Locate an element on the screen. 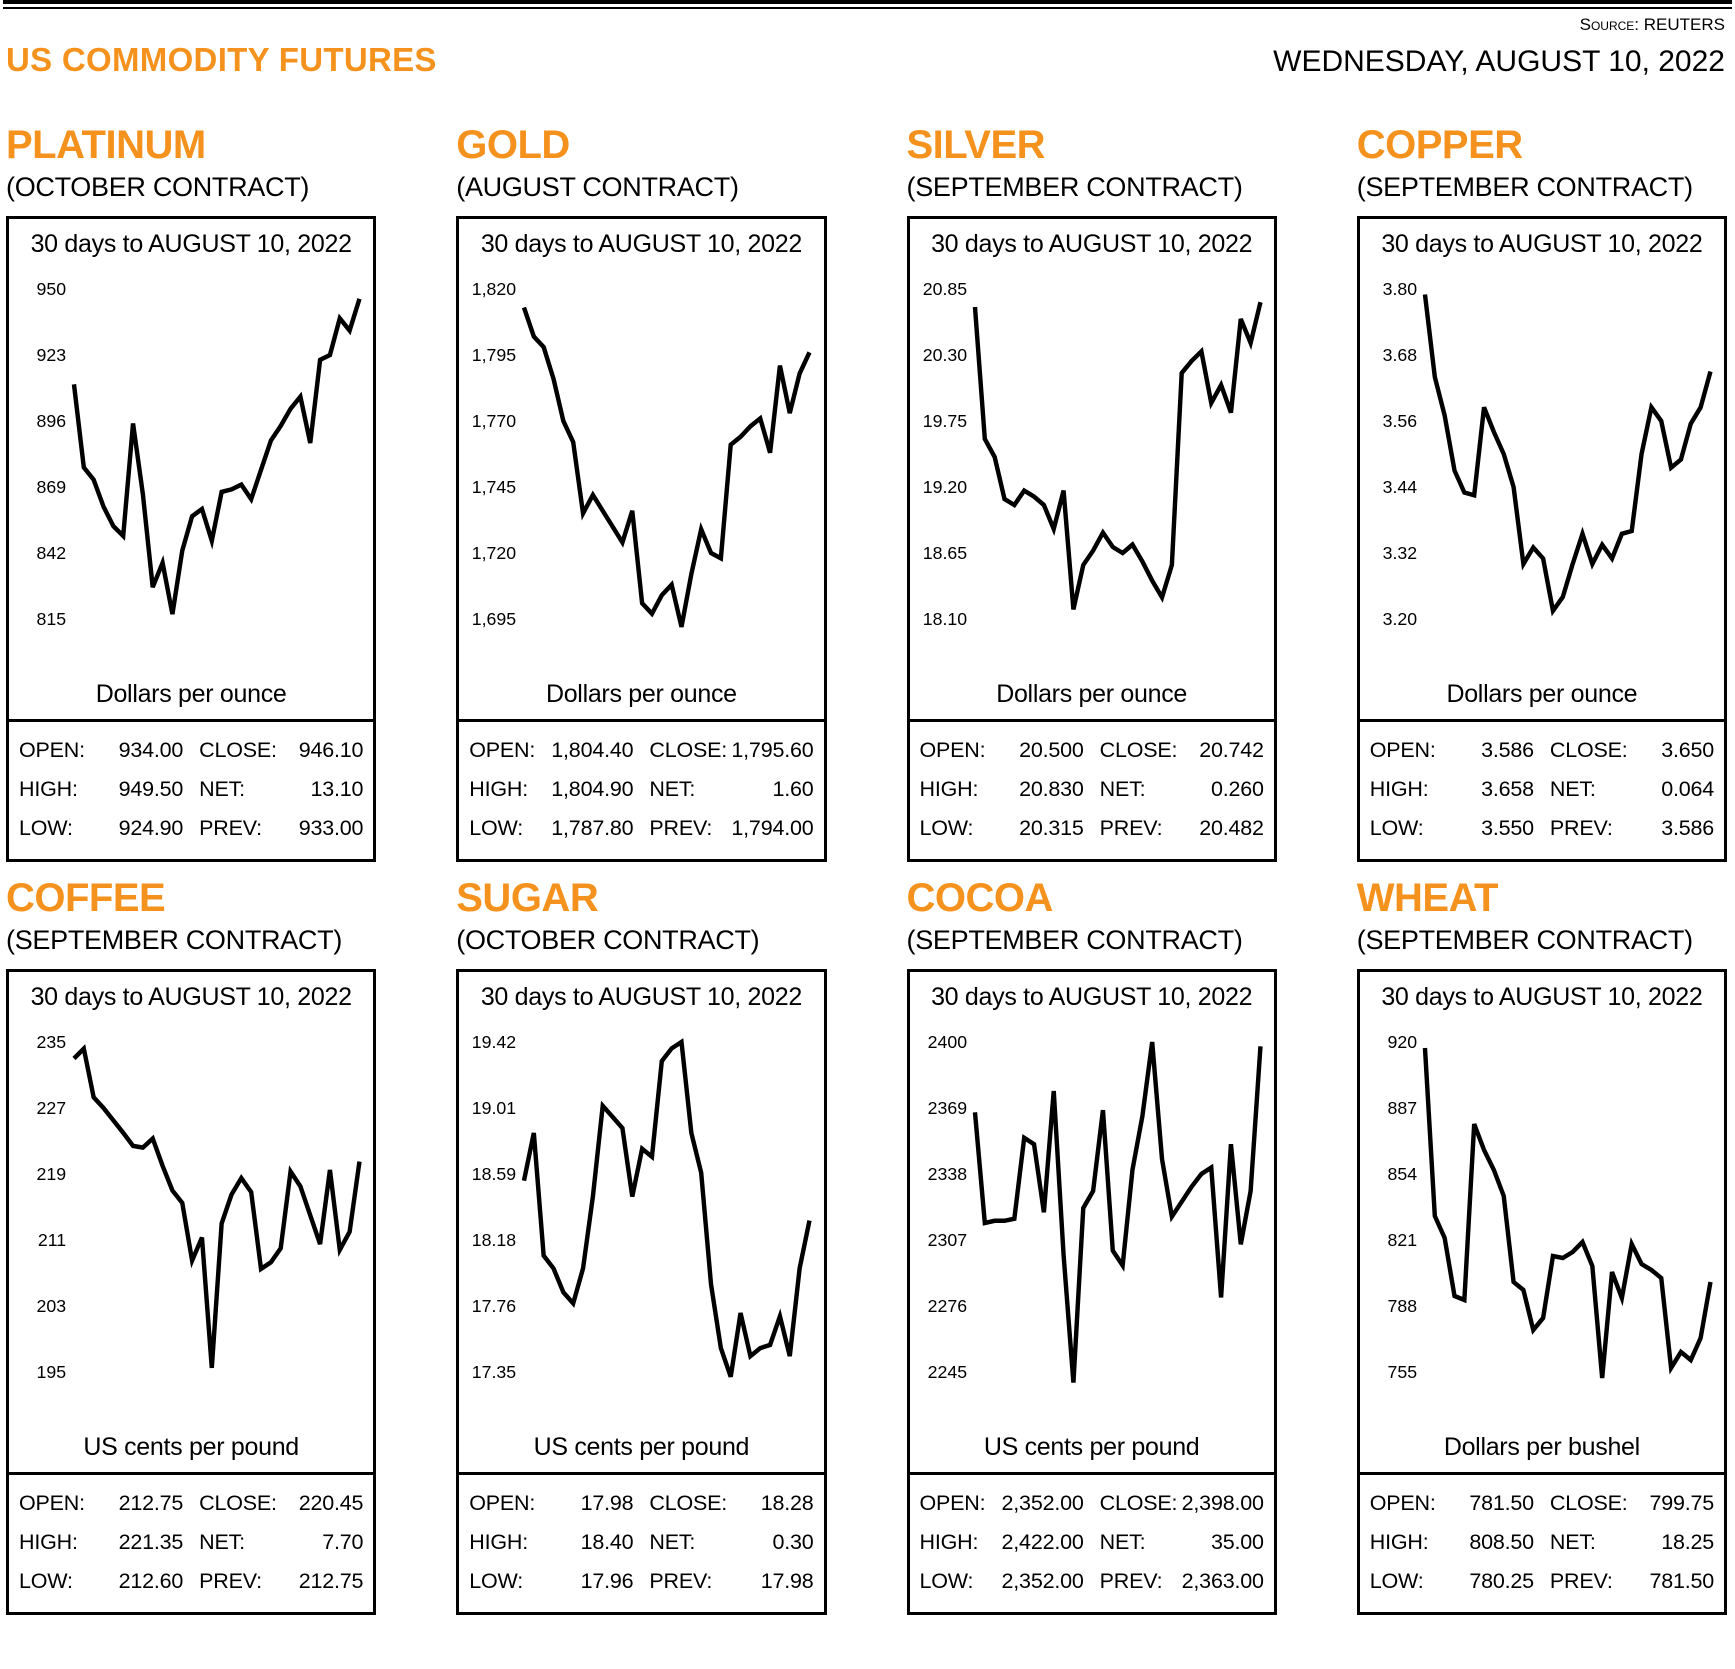 Image resolution: width=1735 pixels, height=1669 pixels. stats-left-column: OPEN: 17.98 HIGH: 18.40 LOW: 17.96 is located at coordinates (551, 1542).